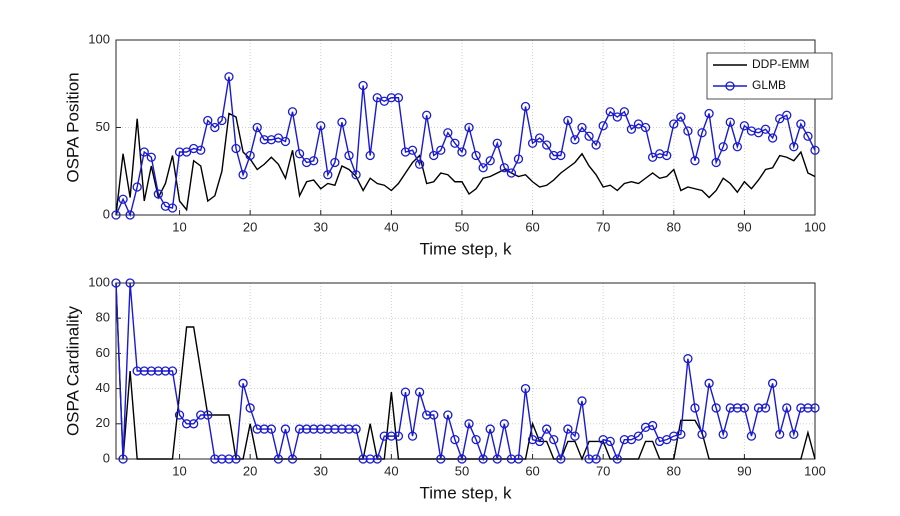 The height and width of the screenshot is (516, 900). Describe the element at coordinates (780, 64) in the screenshot. I see `legend-label: DDP-EMM` at that location.